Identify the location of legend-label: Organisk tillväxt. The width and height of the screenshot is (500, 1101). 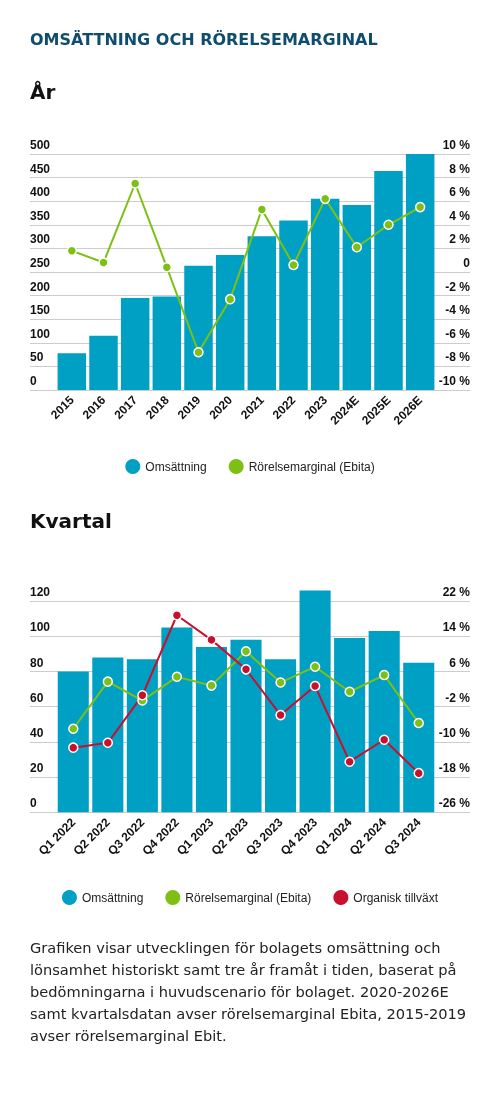
(396, 897).